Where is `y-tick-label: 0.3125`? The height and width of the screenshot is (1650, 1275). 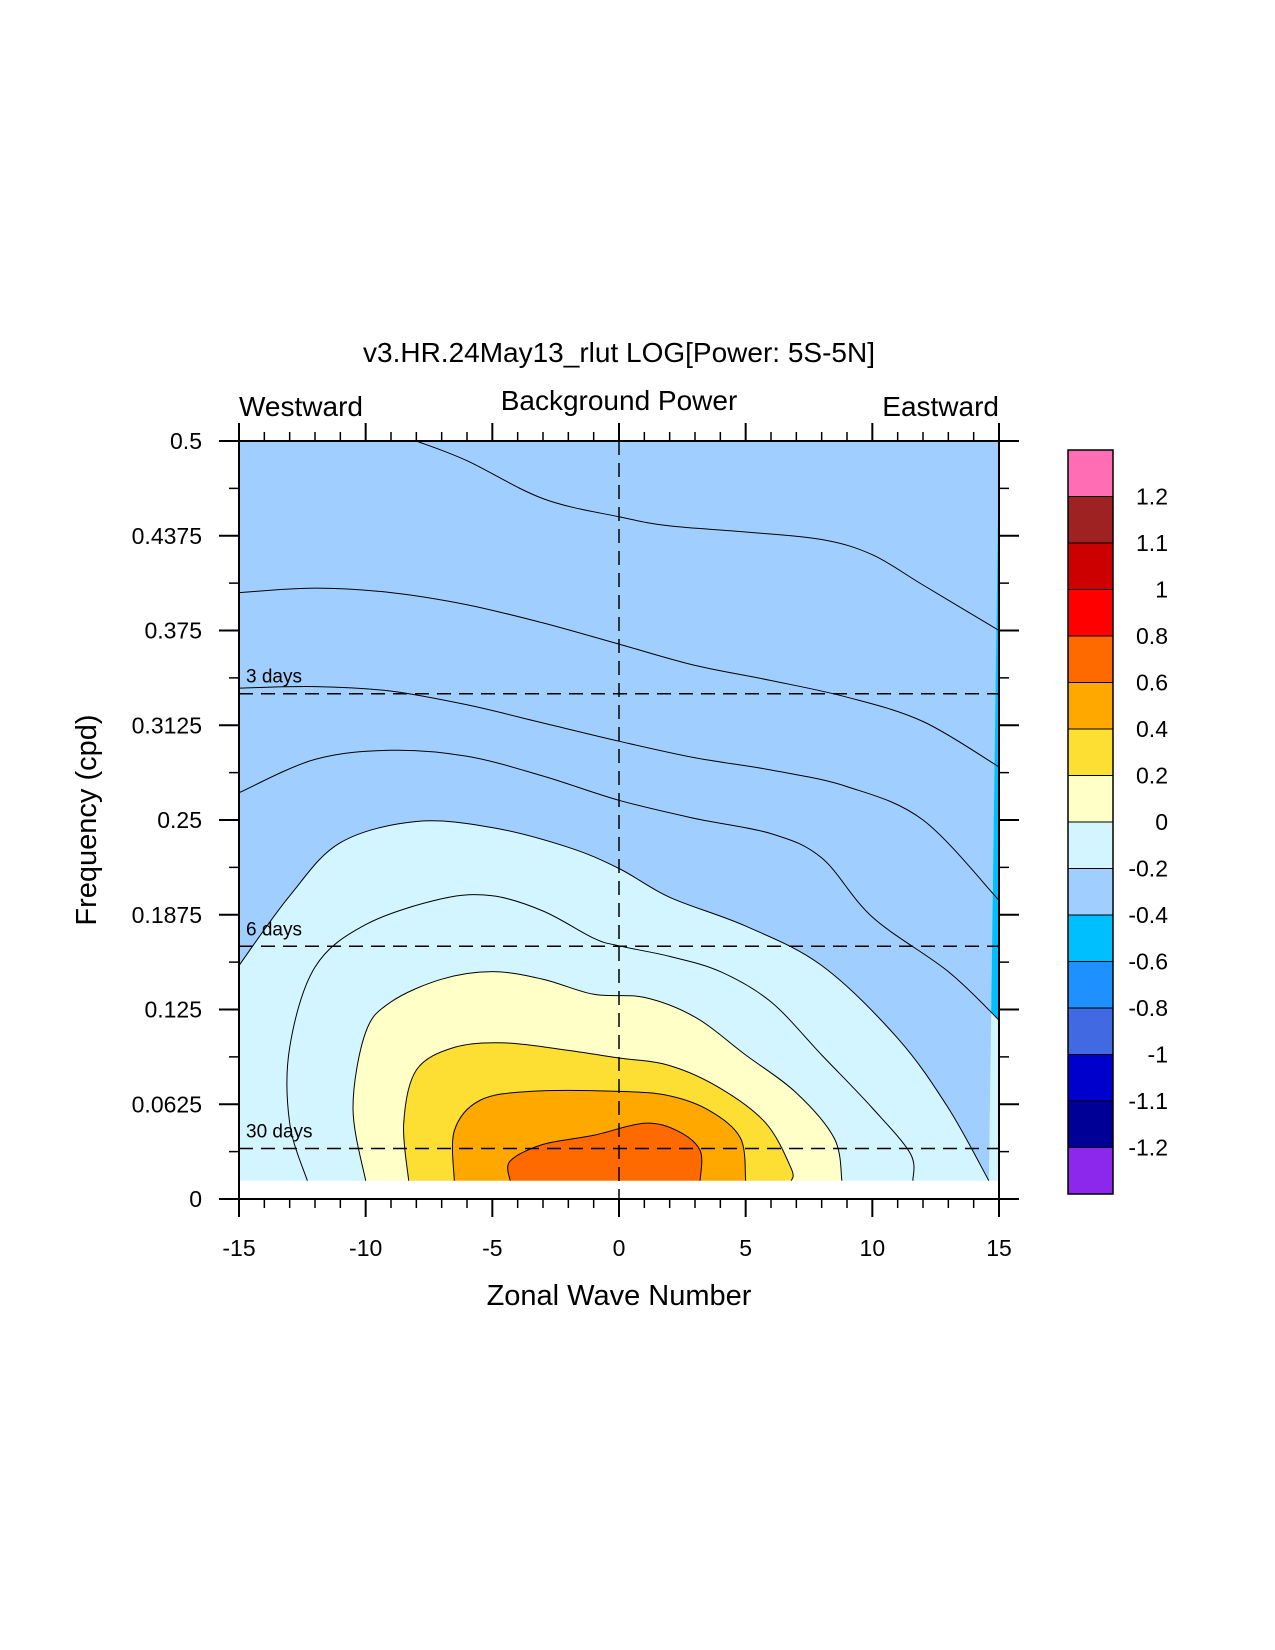
y-tick-label: 0.3125 is located at coordinates (167, 725).